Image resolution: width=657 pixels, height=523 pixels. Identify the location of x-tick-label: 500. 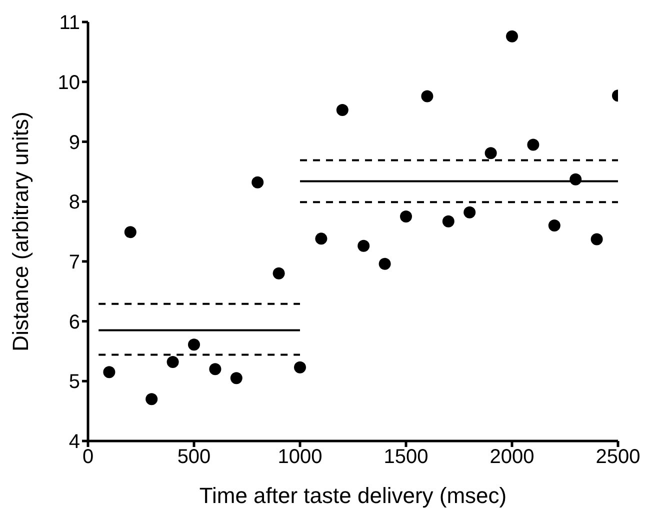
(194, 457).